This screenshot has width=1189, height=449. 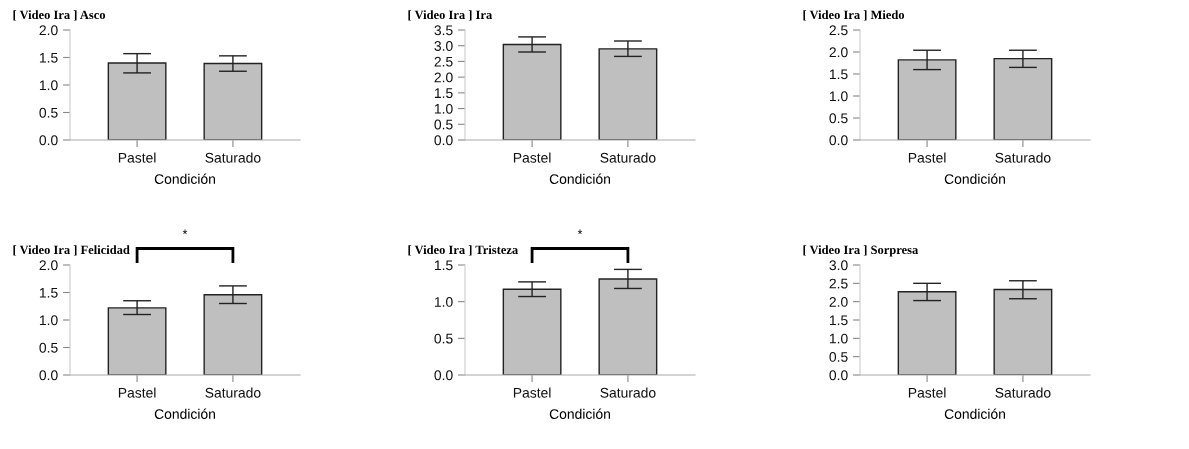 I want to click on y-tick-label: 3.5, so click(x=443, y=30).